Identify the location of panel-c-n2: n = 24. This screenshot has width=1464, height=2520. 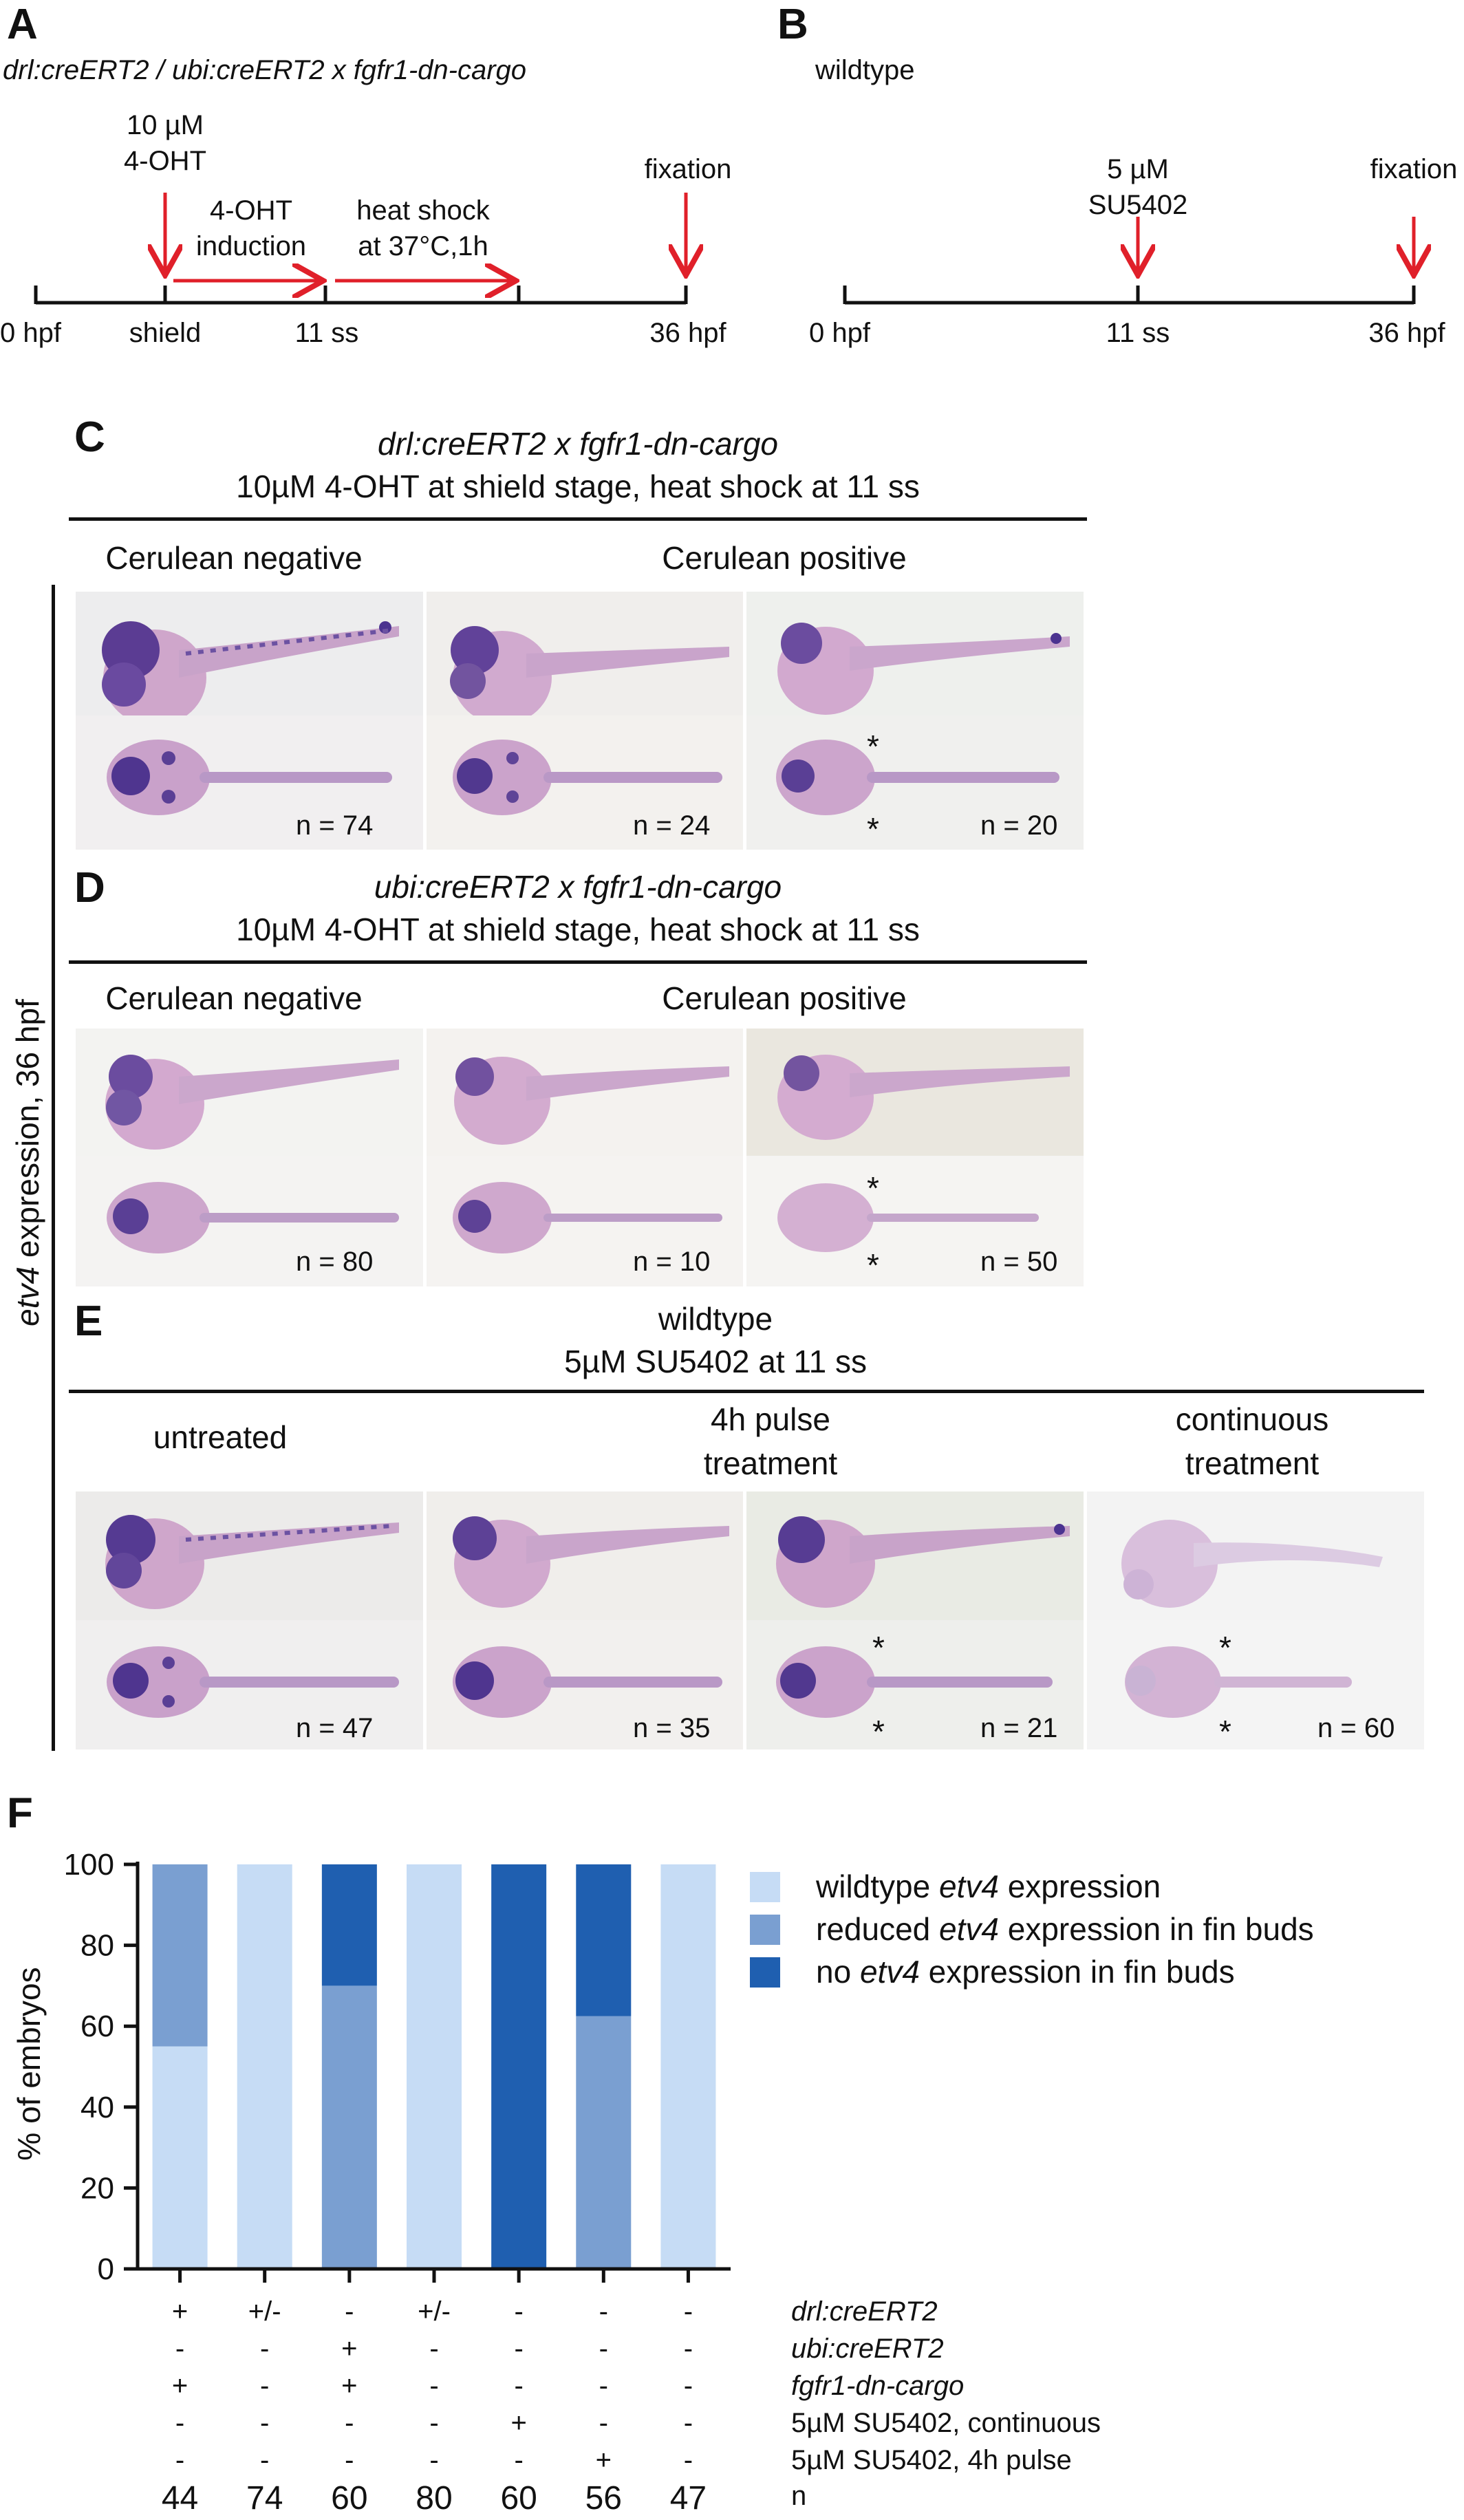
(672, 825).